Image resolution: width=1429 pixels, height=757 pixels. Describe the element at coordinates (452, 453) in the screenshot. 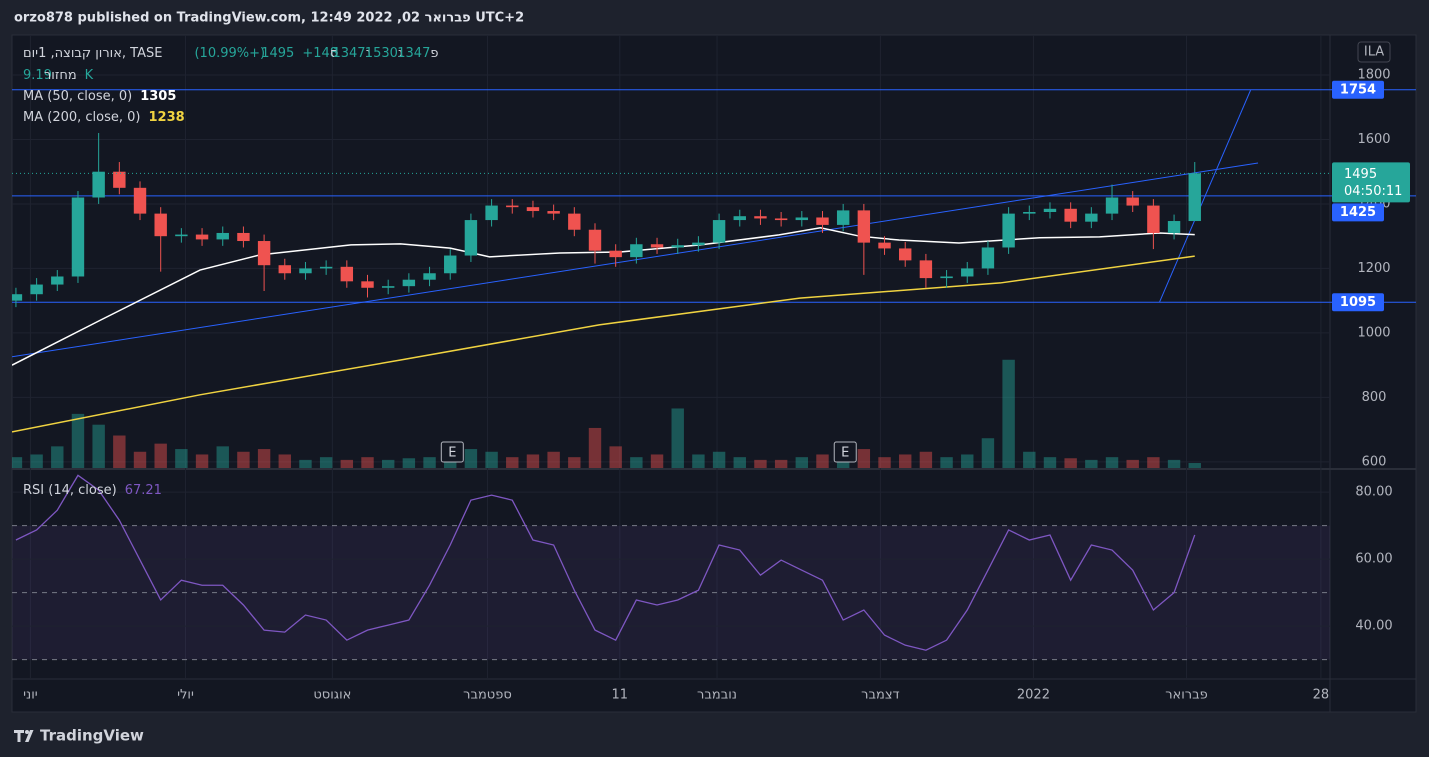

I see `event-label: E` at that location.